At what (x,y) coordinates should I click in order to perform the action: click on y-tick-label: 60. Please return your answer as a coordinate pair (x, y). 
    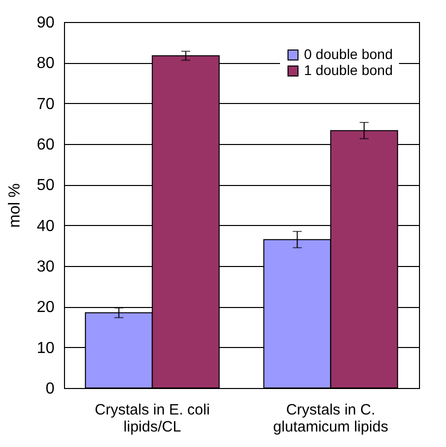
    Looking at the image, I should click on (45, 145).